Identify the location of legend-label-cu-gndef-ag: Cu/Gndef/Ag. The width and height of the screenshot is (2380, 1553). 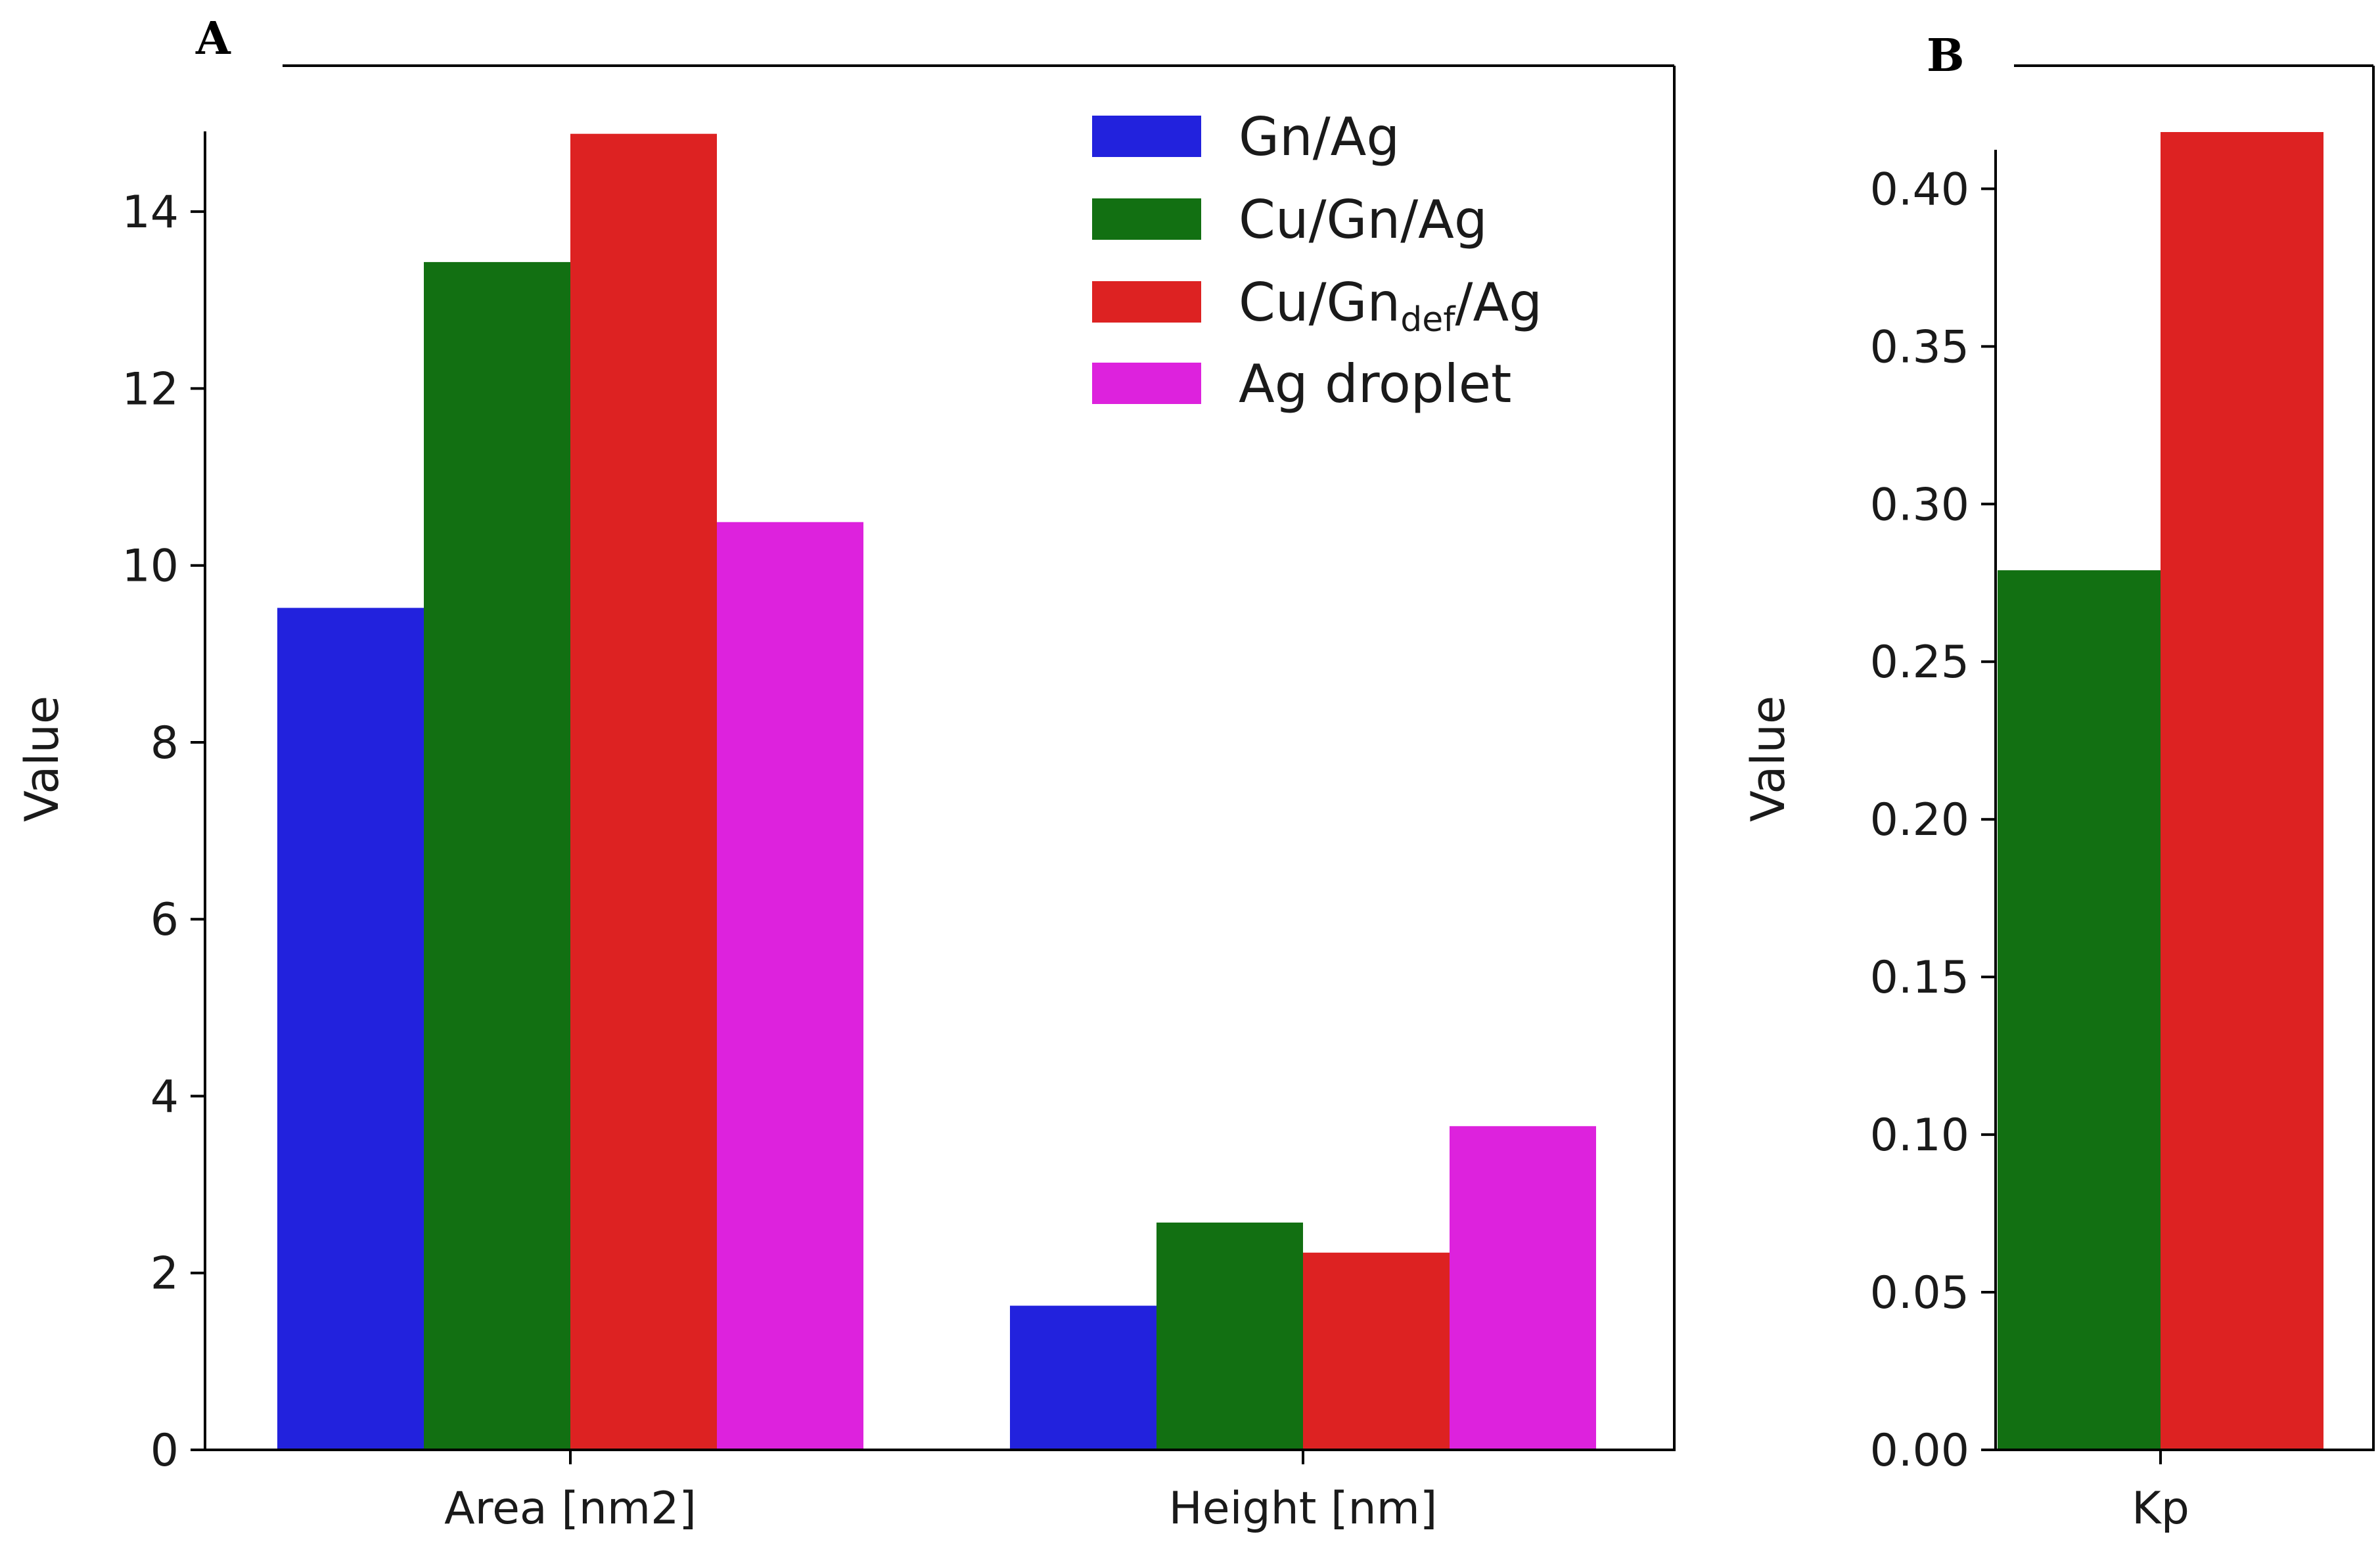
(1390, 306).